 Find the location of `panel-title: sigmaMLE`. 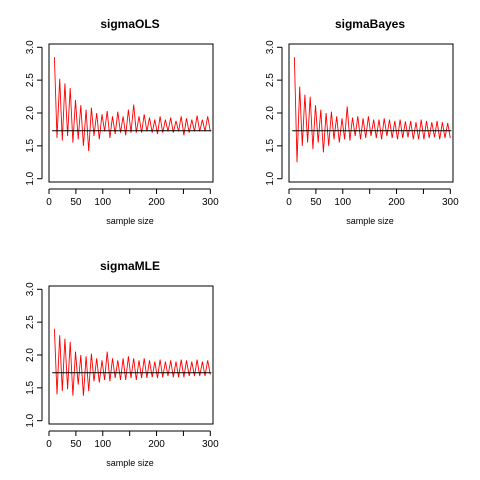

panel-title: sigmaMLE is located at coordinates (130, 266).